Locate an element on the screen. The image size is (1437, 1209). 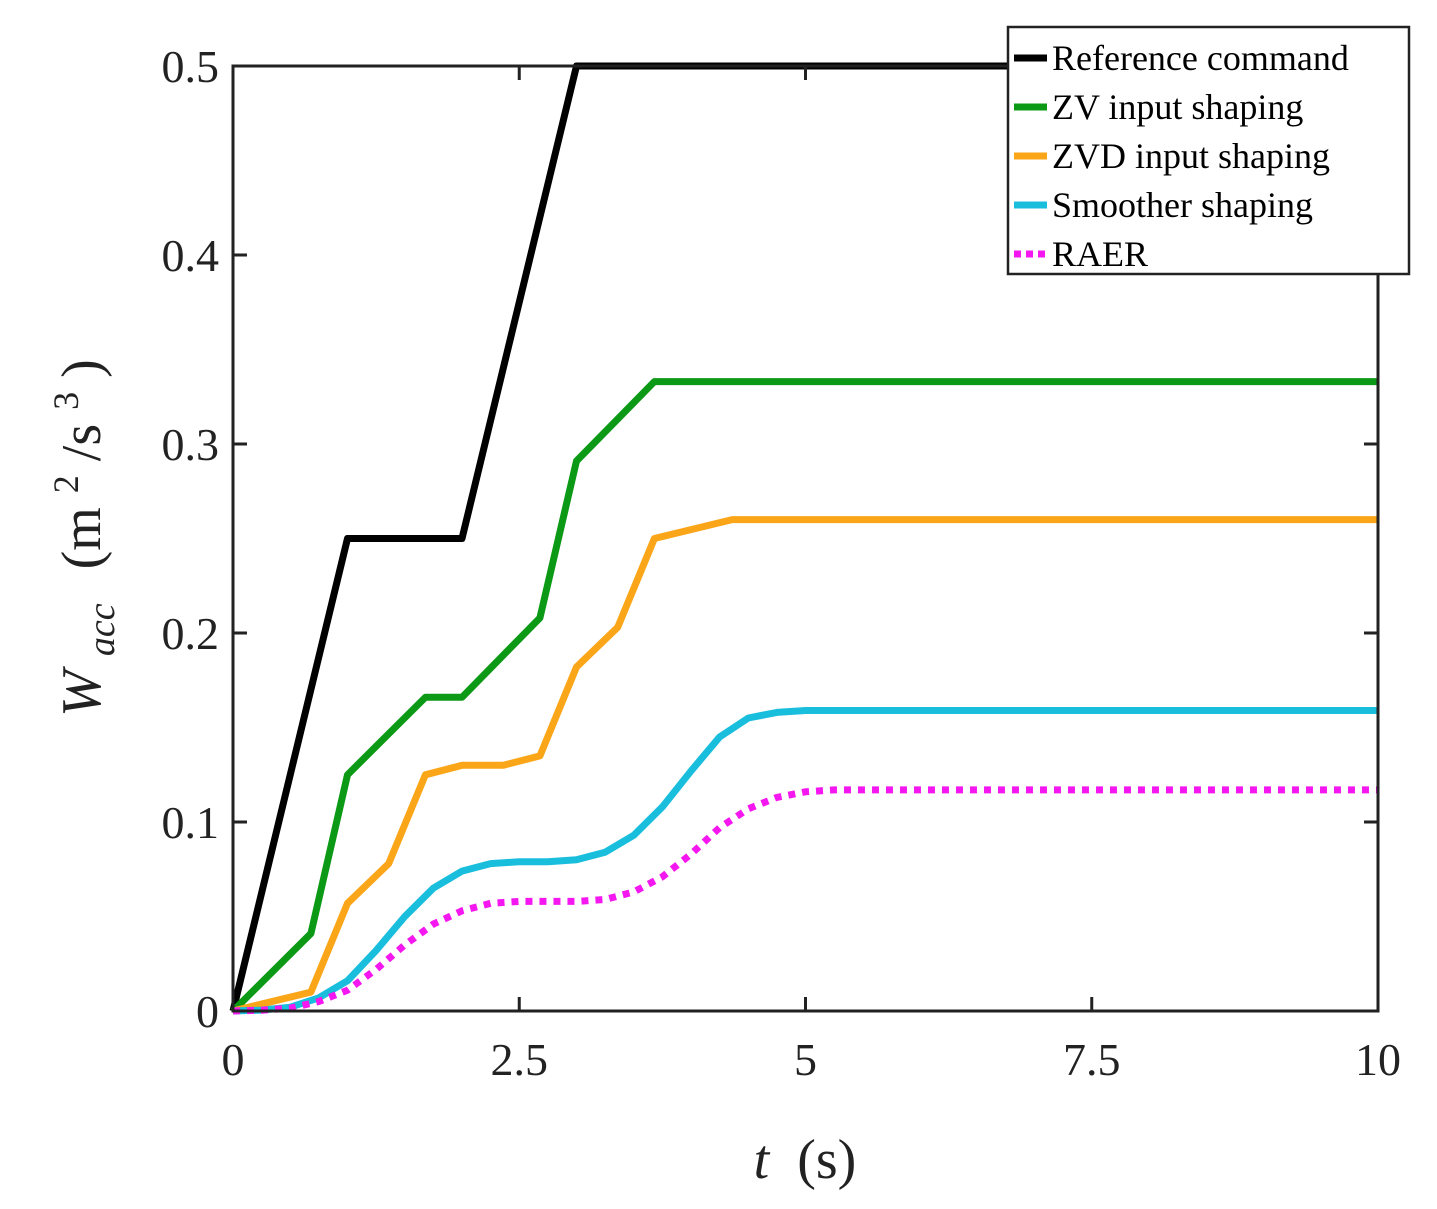
legend-label-5: RAER is located at coordinates (1100, 254).